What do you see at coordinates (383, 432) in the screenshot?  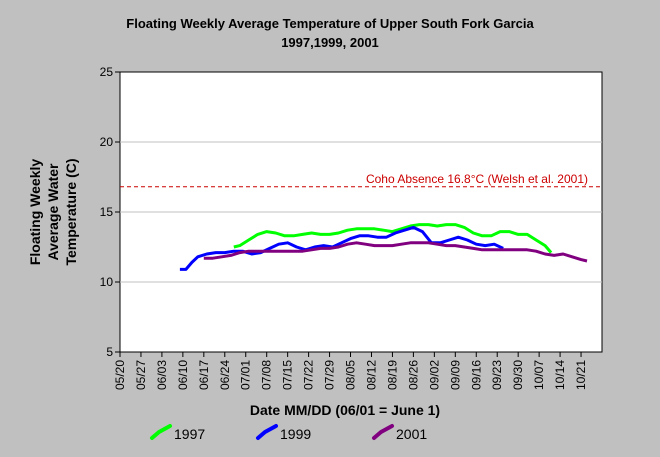 I see `legend-swatch-2001` at bounding box center [383, 432].